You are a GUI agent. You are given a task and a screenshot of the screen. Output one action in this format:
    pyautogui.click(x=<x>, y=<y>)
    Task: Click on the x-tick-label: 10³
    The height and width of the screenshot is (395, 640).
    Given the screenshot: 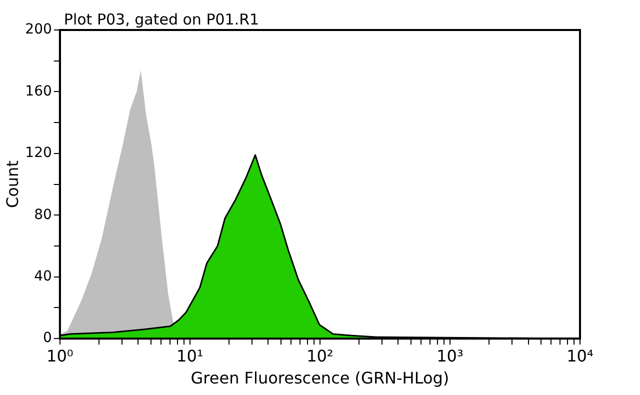 What is the action you would take?
    pyautogui.click(x=450, y=356)
    